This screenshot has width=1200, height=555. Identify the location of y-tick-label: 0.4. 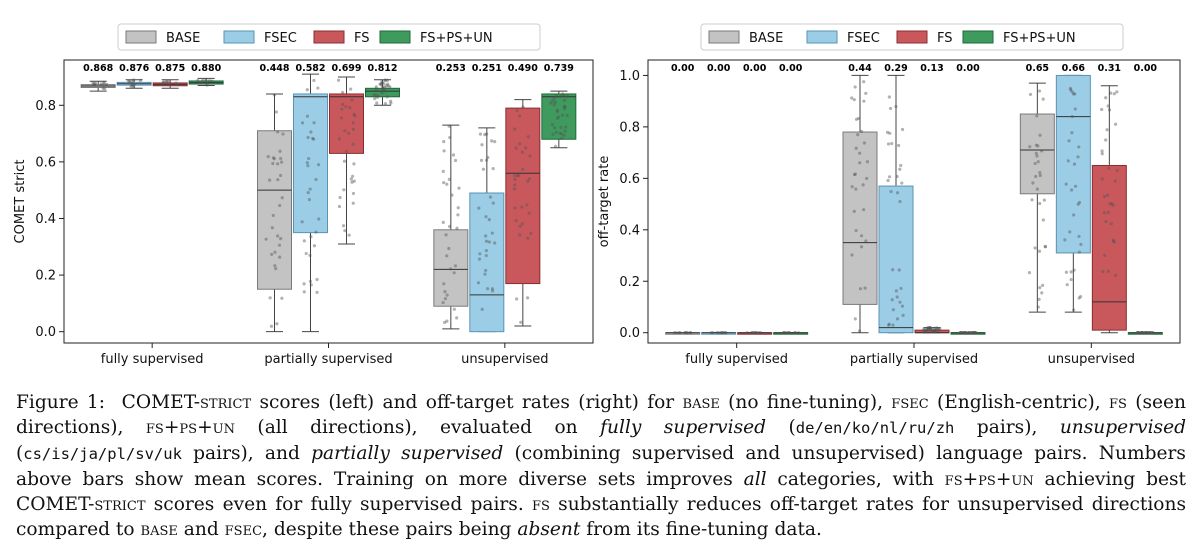
(45, 219).